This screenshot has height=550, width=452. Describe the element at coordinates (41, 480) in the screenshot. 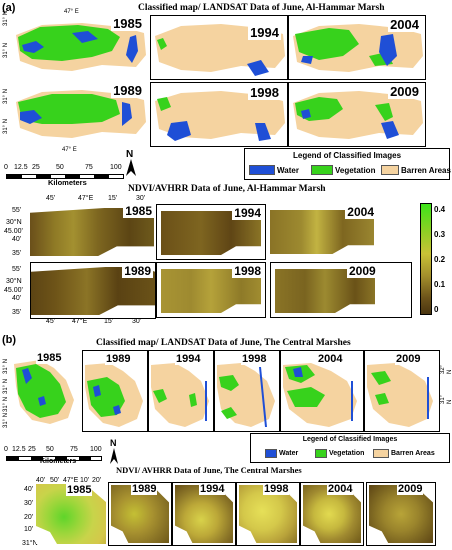

I see `ndvi-b-top-tick: 40'` at that location.